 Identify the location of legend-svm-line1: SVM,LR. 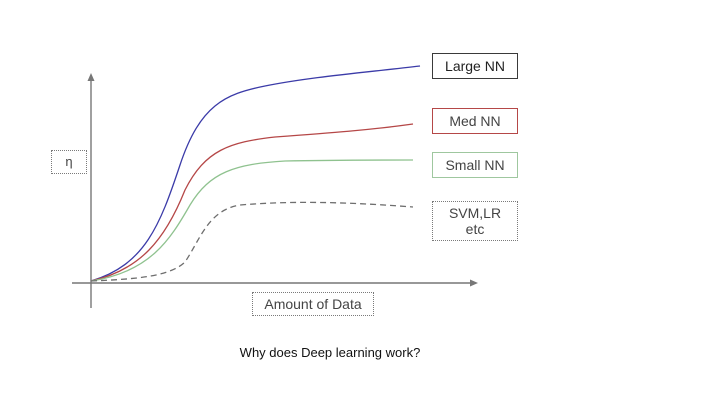
(475, 213).